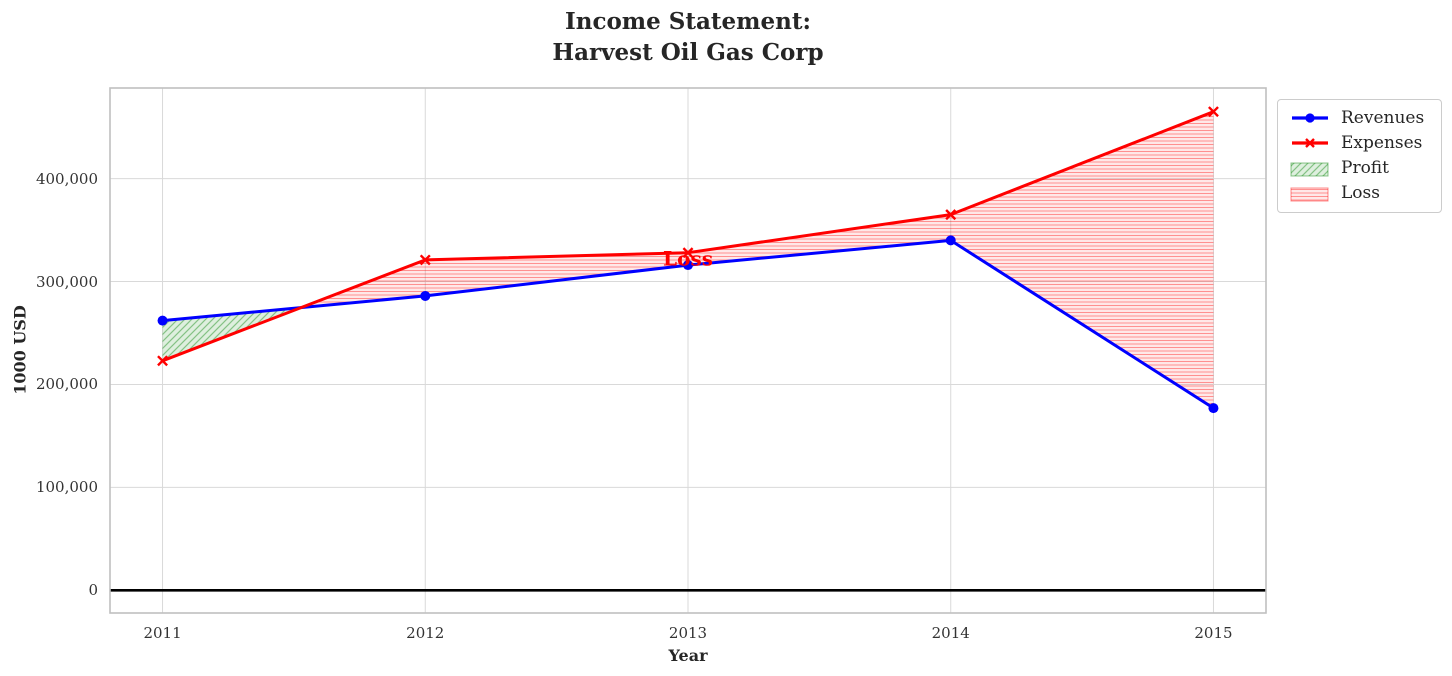 The height and width of the screenshot is (676, 1452). Describe the element at coordinates (1310, 194) in the screenshot. I see `loss-hatch-swatch-icon` at that location.